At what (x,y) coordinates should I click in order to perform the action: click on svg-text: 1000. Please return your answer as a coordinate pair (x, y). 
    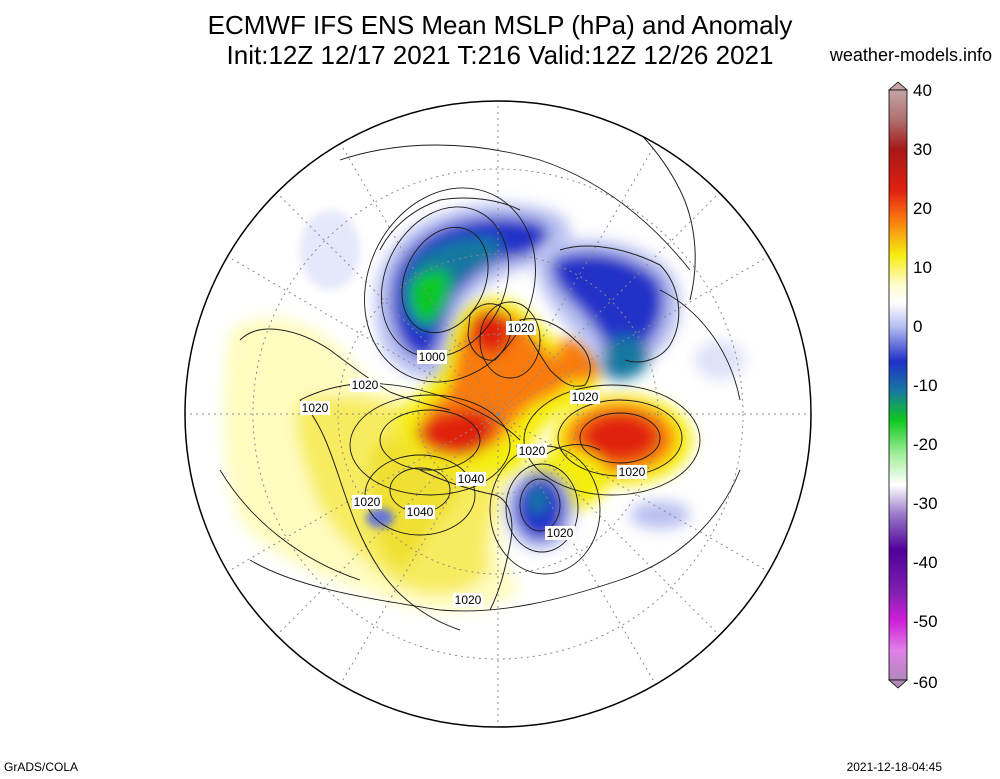
    Looking at the image, I should click on (432, 357).